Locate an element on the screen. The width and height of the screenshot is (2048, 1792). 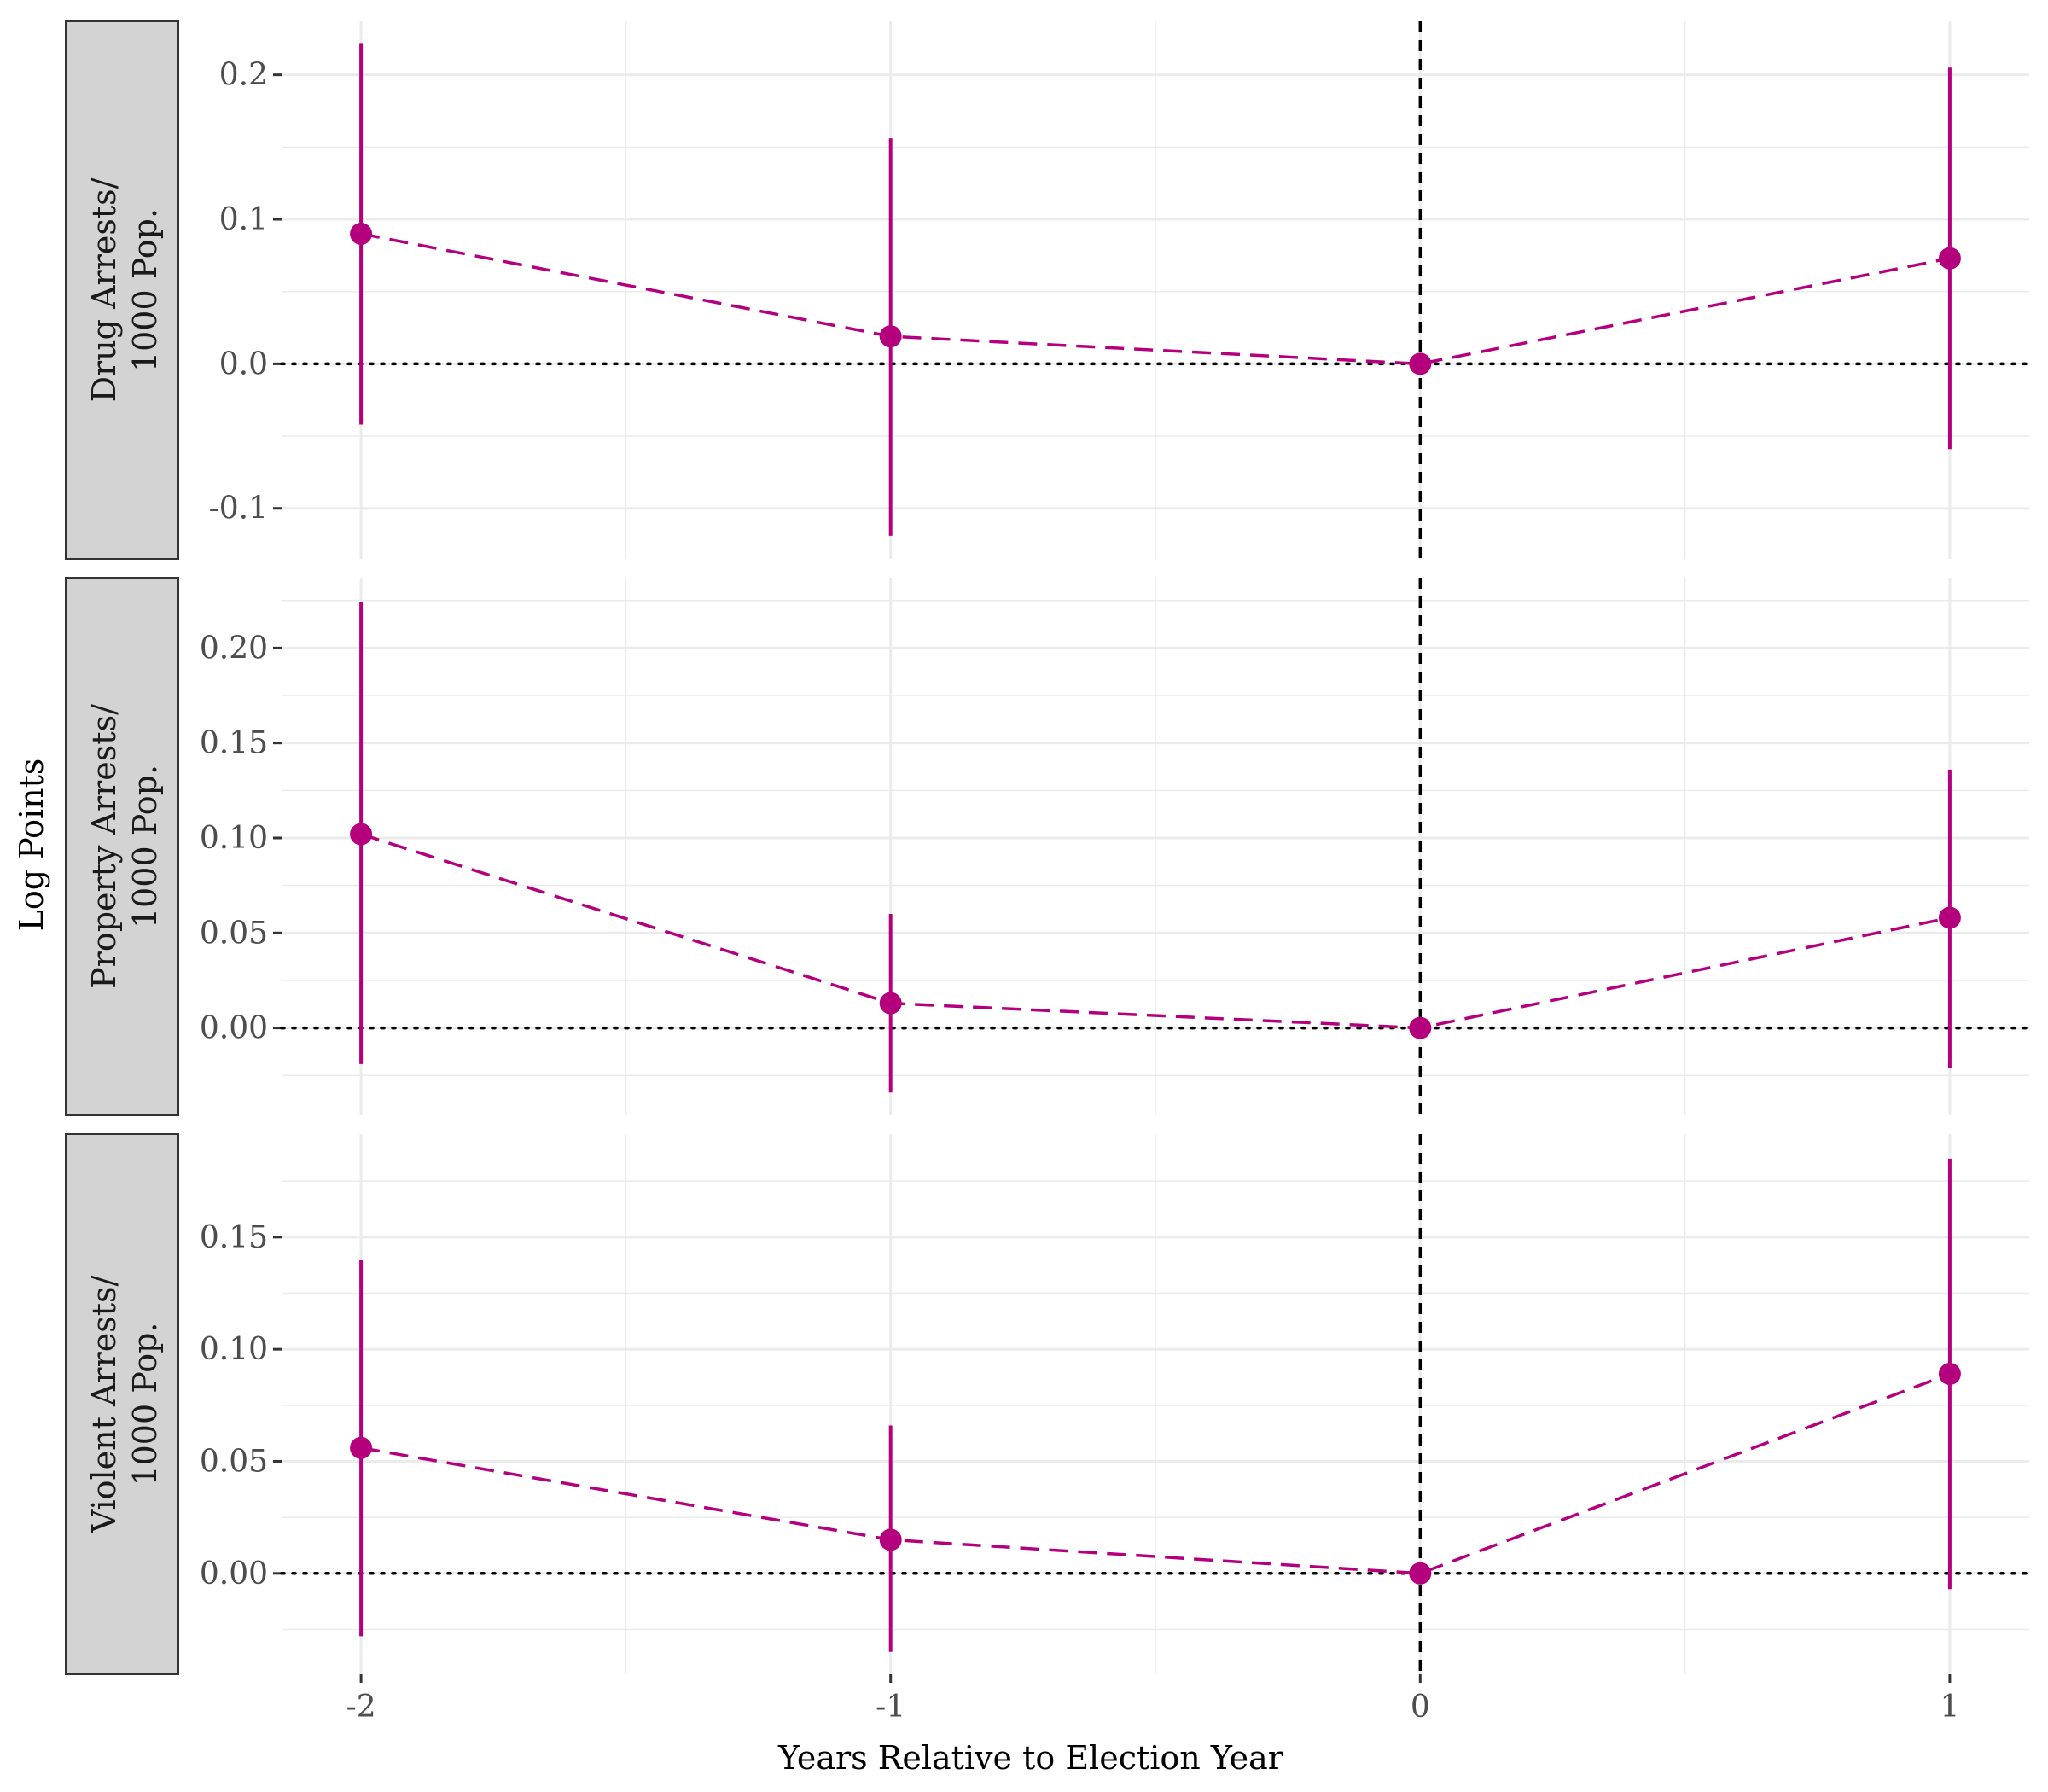
x-tick-label: 1 is located at coordinates (1950, 1707).